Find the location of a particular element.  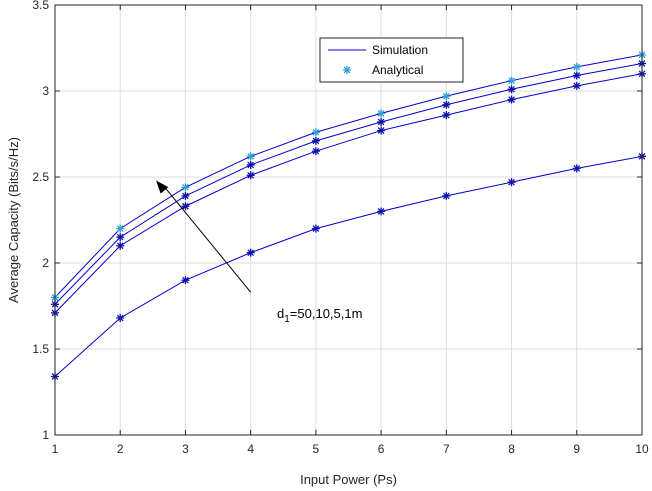

y-tick-label: 1.5 is located at coordinates (40, 349).